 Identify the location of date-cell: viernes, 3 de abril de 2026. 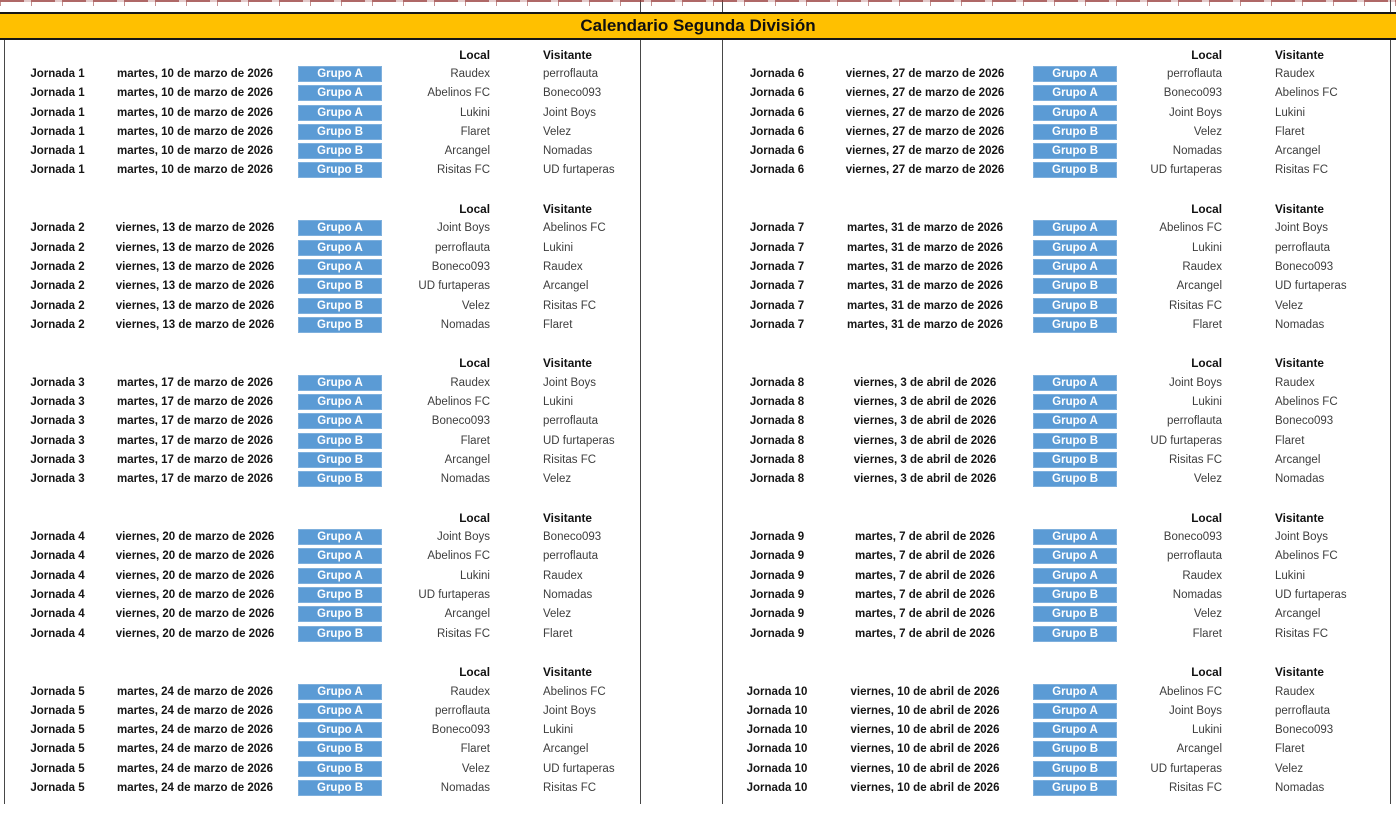
(925, 421).